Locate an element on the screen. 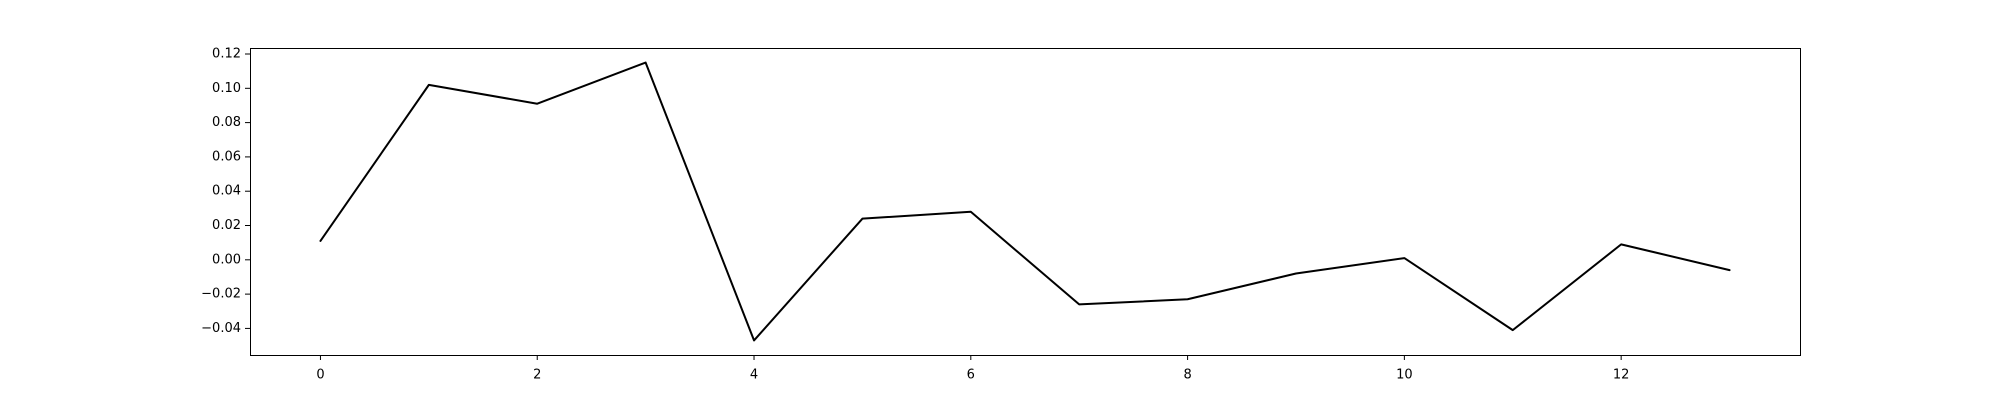 The image size is (2000, 400). y-tick-label: 0.00 is located at coordinates (226, 259).